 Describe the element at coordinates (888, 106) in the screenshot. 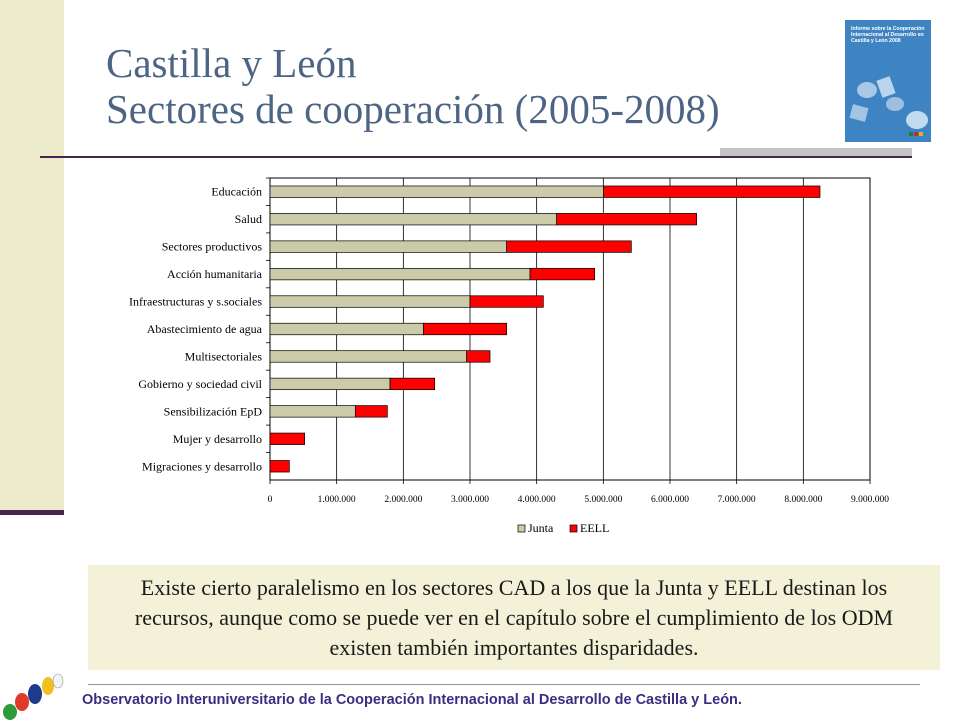

I see `cover-graphic` at that location.